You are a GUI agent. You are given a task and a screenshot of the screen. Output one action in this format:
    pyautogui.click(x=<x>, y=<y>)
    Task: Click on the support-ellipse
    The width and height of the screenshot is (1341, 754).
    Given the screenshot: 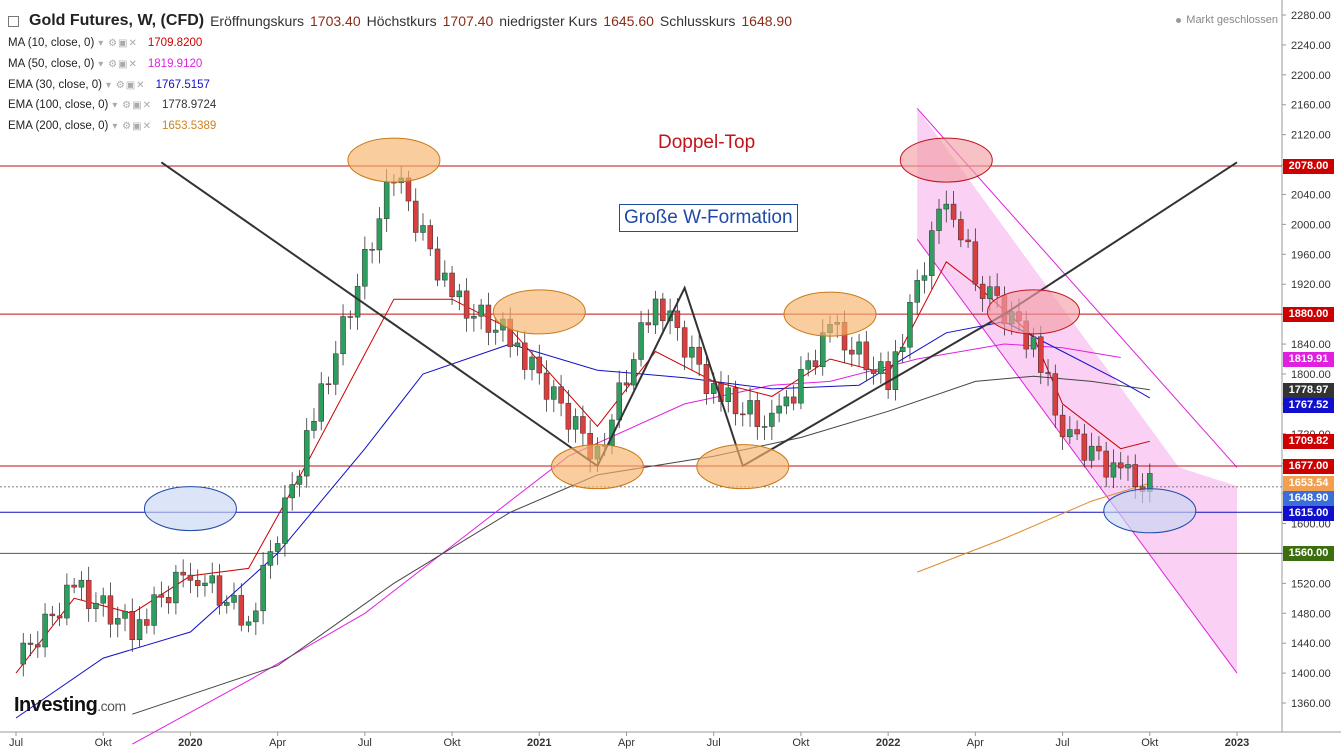 What is the action you would take?
    pyautogui.click(x=597, y=467)
    